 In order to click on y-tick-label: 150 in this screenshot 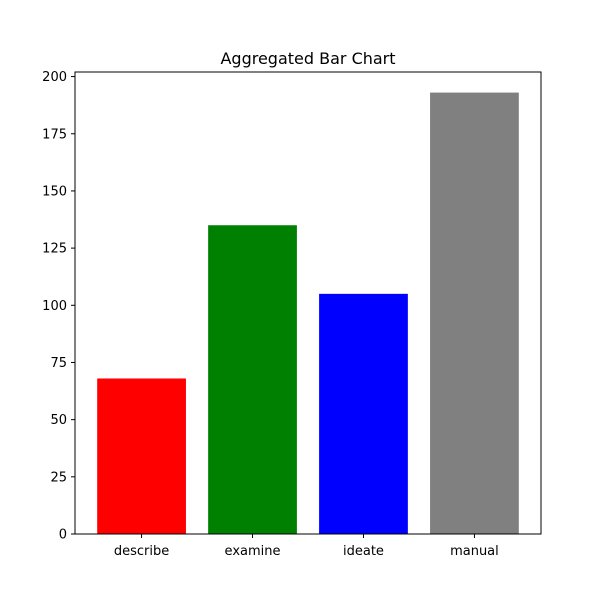, I will do `click(54, 191)`.